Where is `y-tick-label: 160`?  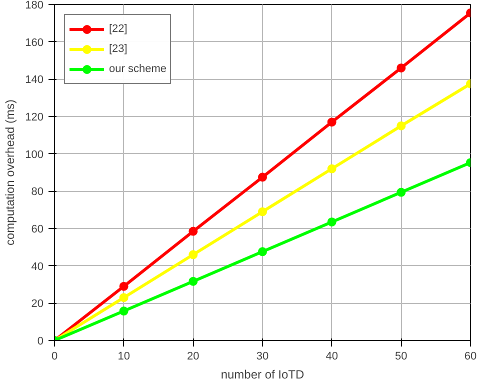
y-tick-label: 160 is located at coordinates (34, 42).